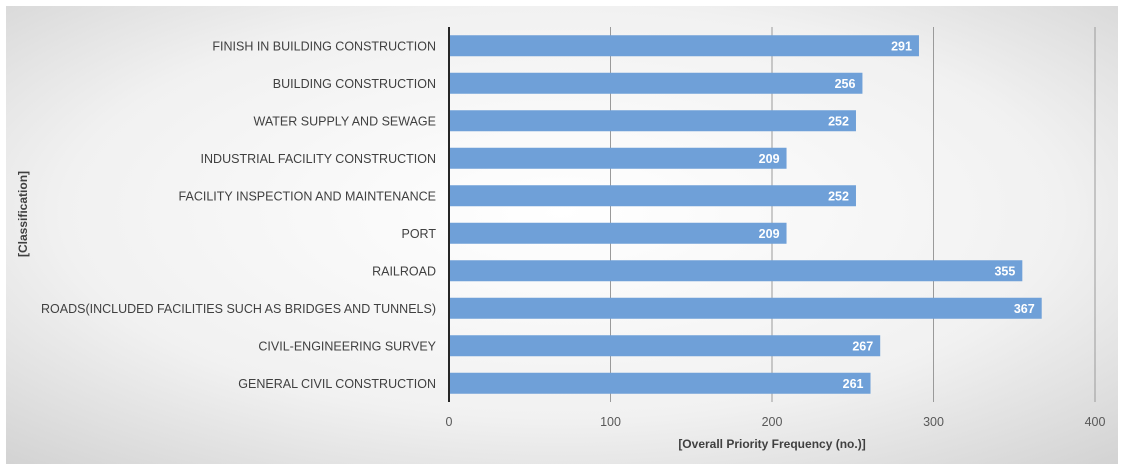 The width and height of the screenshot is (1124, 470). What do you see at coordinates (345, 121) in the screenshot?
I see `category-label: WATER SUPPLY AND SEWAGE` at bounding box center [345, 121].